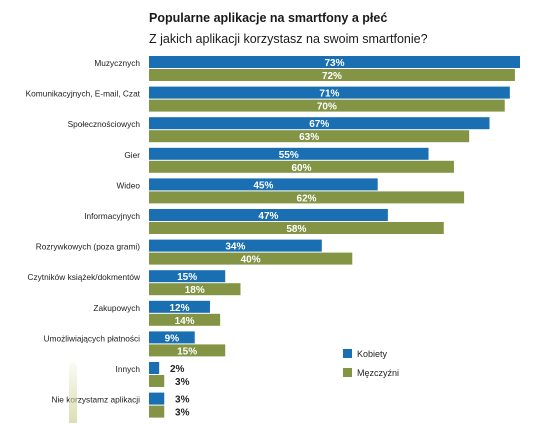 The height and width of the screenshot is (424, 550). Describe the element at coordinates (116, 308) in the screenshot. I see `category-label: Zakupowych` at that location.